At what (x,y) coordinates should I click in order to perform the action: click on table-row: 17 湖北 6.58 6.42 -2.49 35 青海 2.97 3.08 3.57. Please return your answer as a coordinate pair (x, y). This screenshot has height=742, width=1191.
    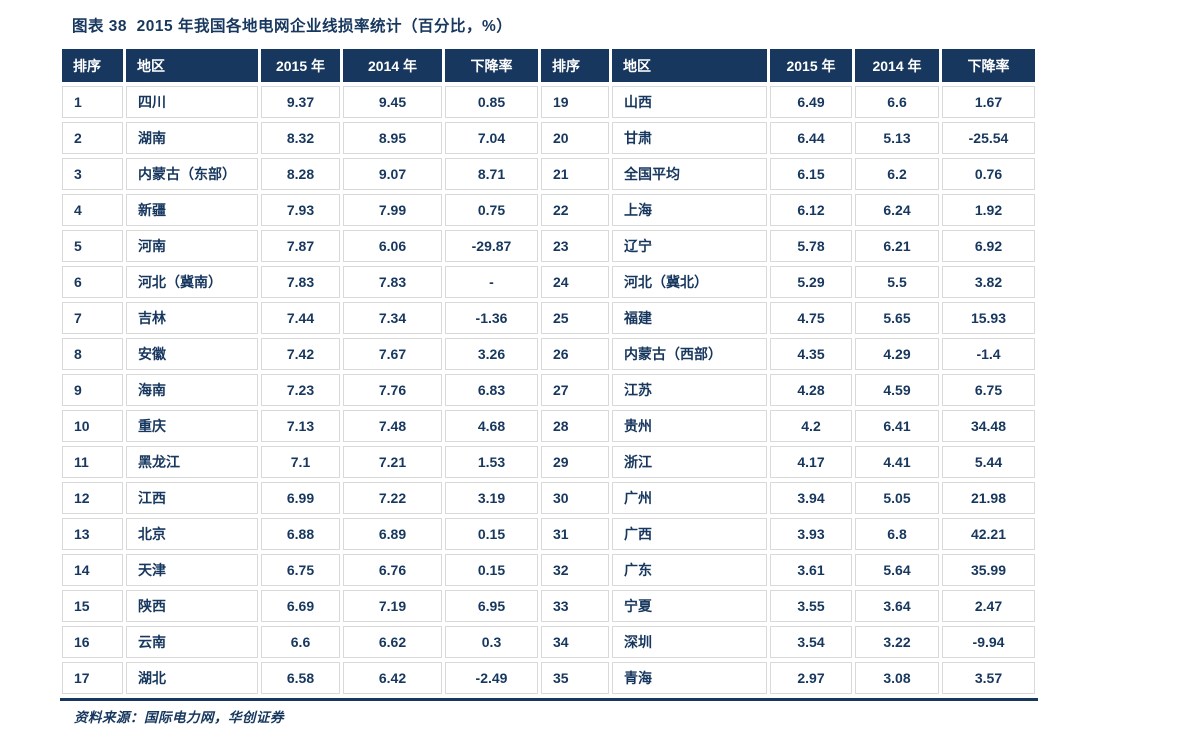
    Looking at the image, I should click on (548, 678).